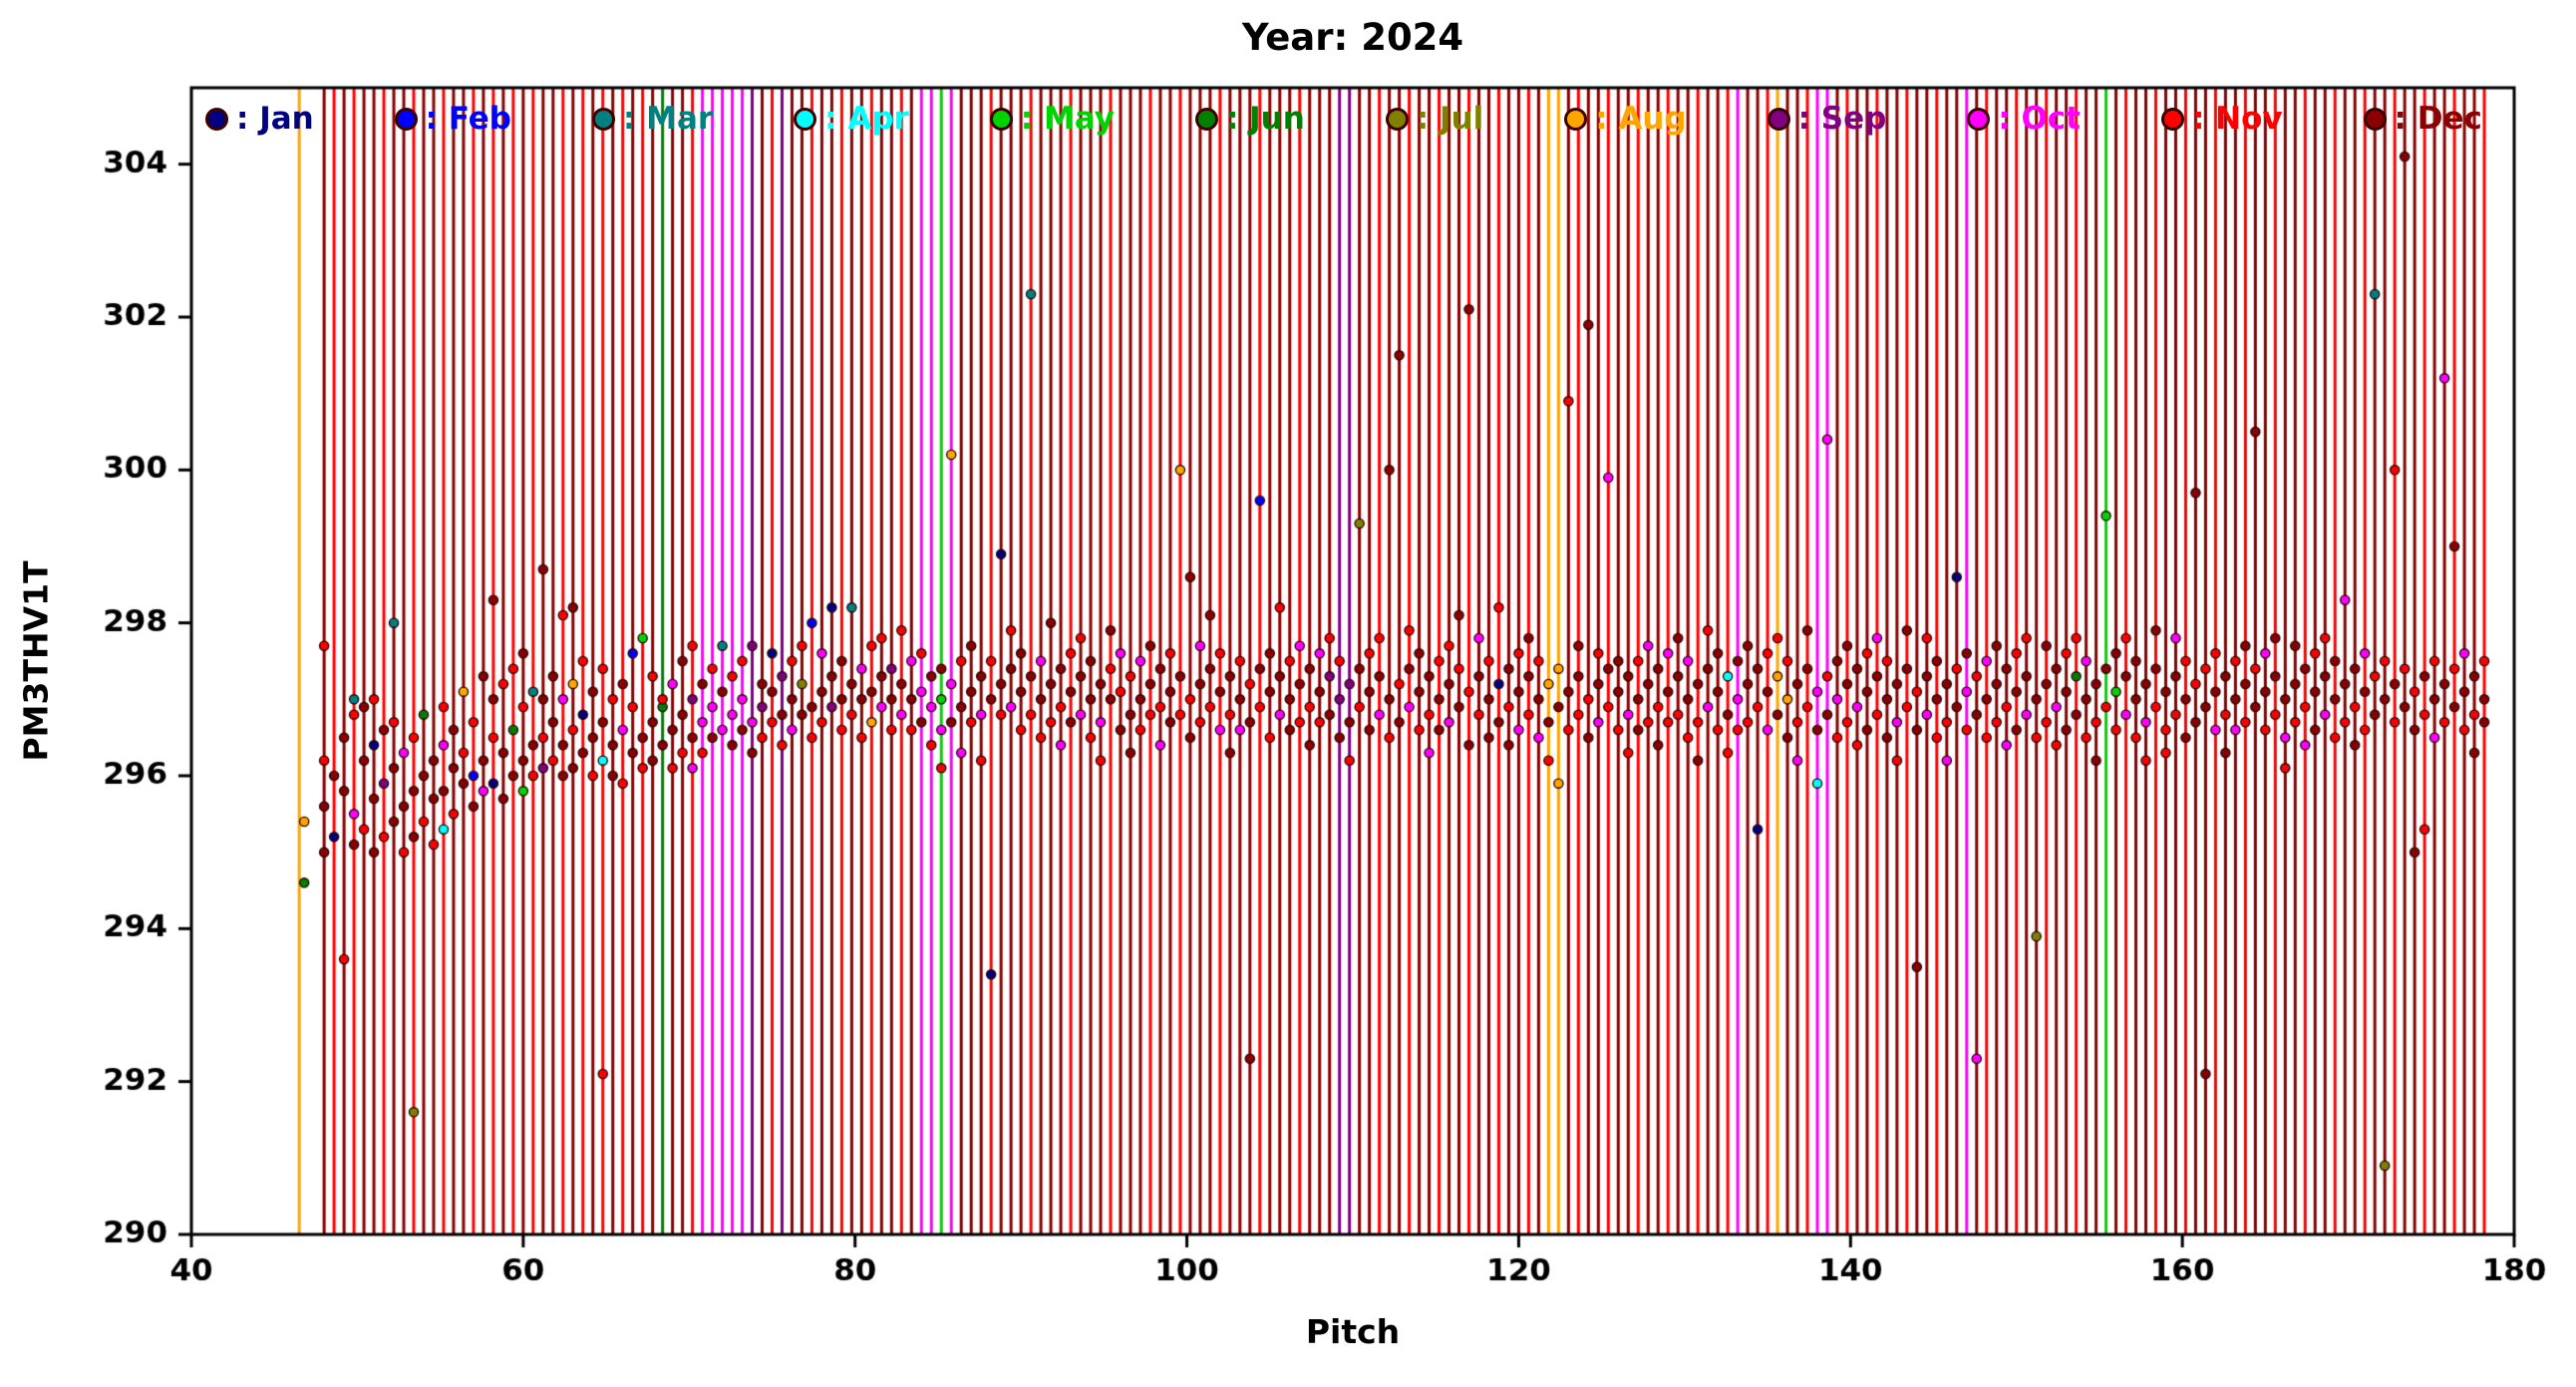 This screenshot has width=2576, height=1387. I want to click on chart-title: Year: 2024, so click(1352, 37).